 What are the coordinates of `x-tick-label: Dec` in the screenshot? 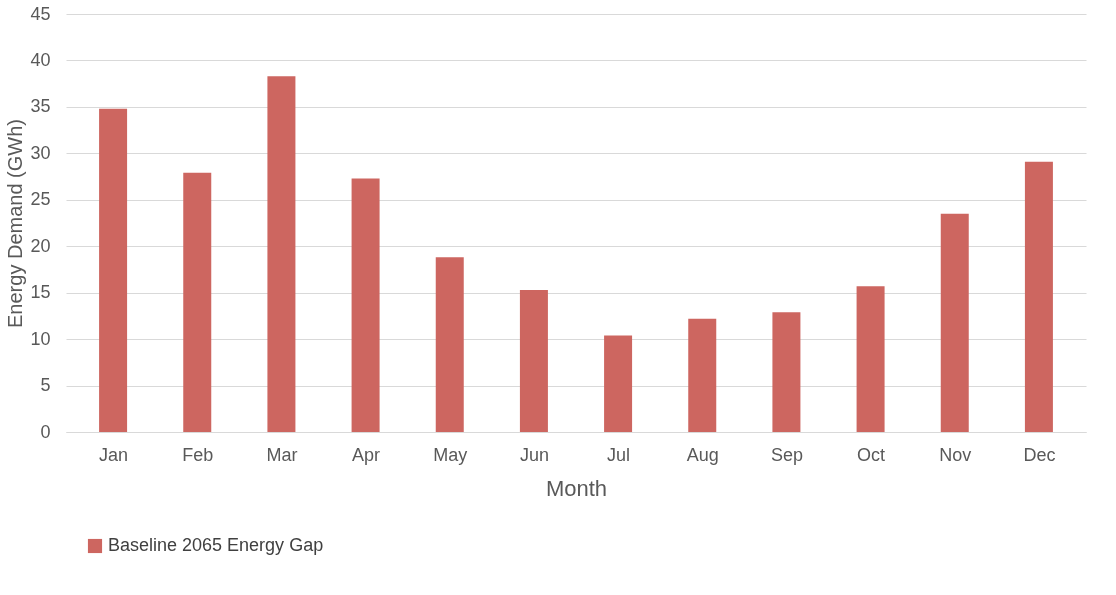 It's located at (1039, 454).